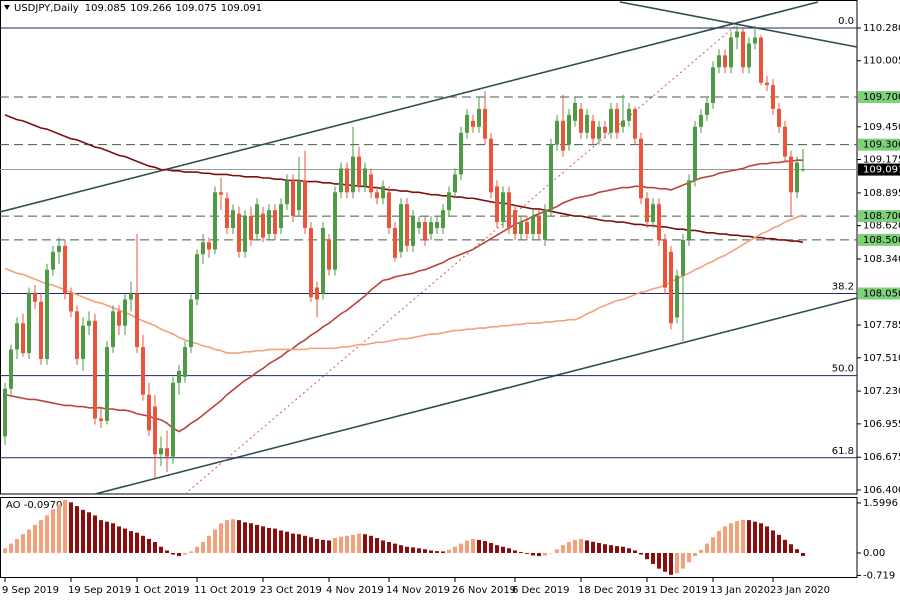 The width and height of the screenshot is (900, 600). I want to click on y-tick-label: 110.005, so click(881, 61).